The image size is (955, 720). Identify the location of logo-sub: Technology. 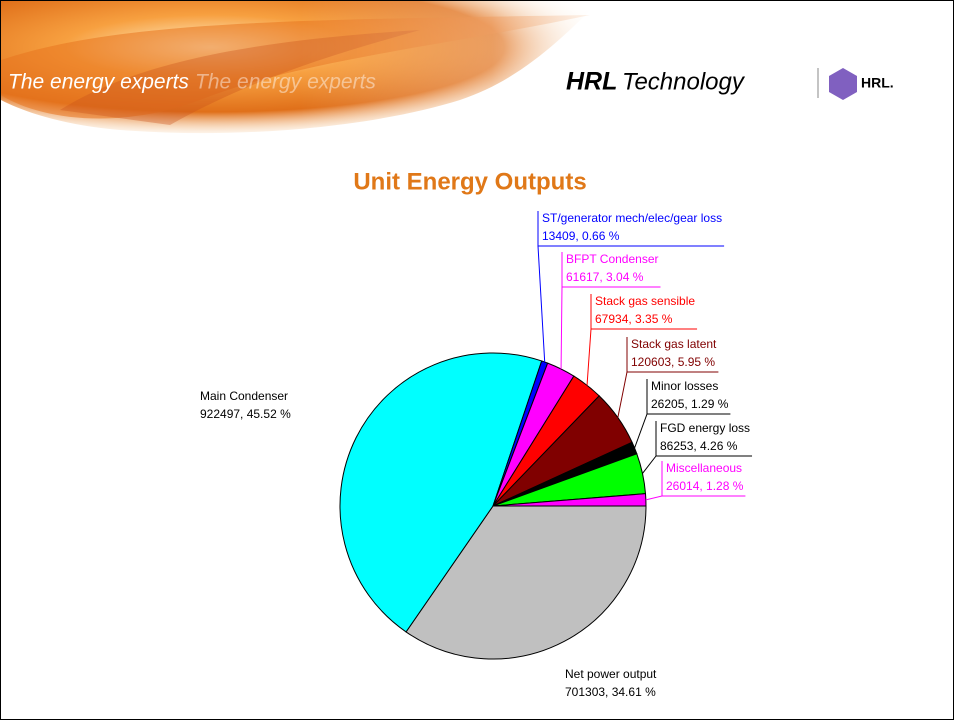
(684, 81).